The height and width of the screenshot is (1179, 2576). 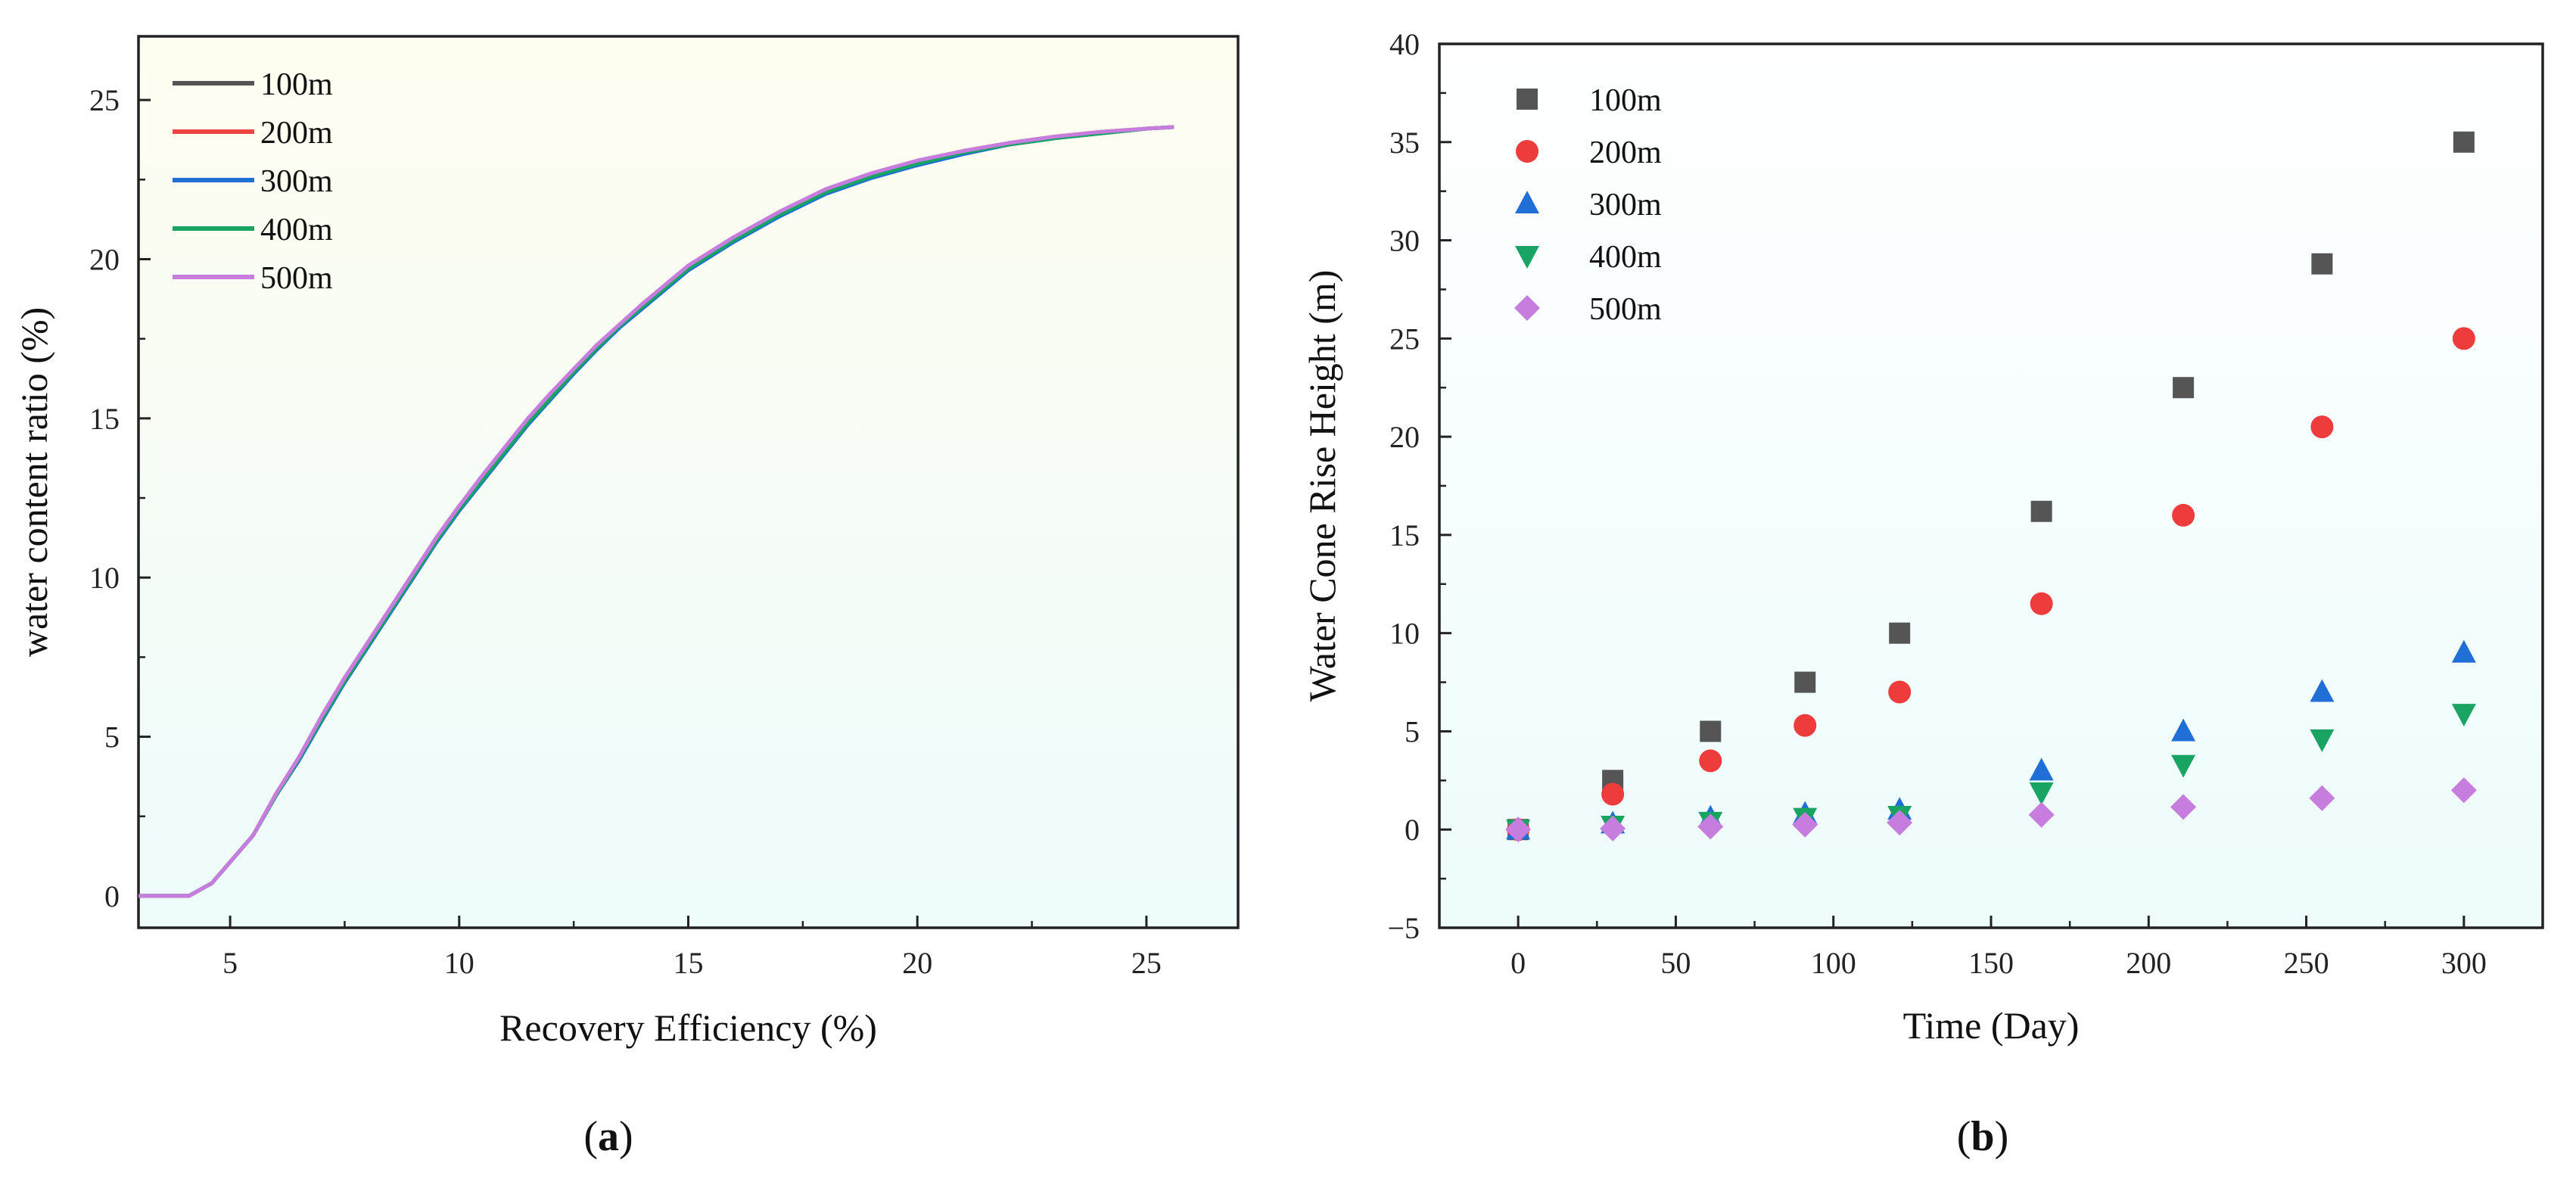 What do you see at coordinates (1834, 963) in the screenshot?
I see `x-tick-label: 100` at bounding box center [1834, 963].